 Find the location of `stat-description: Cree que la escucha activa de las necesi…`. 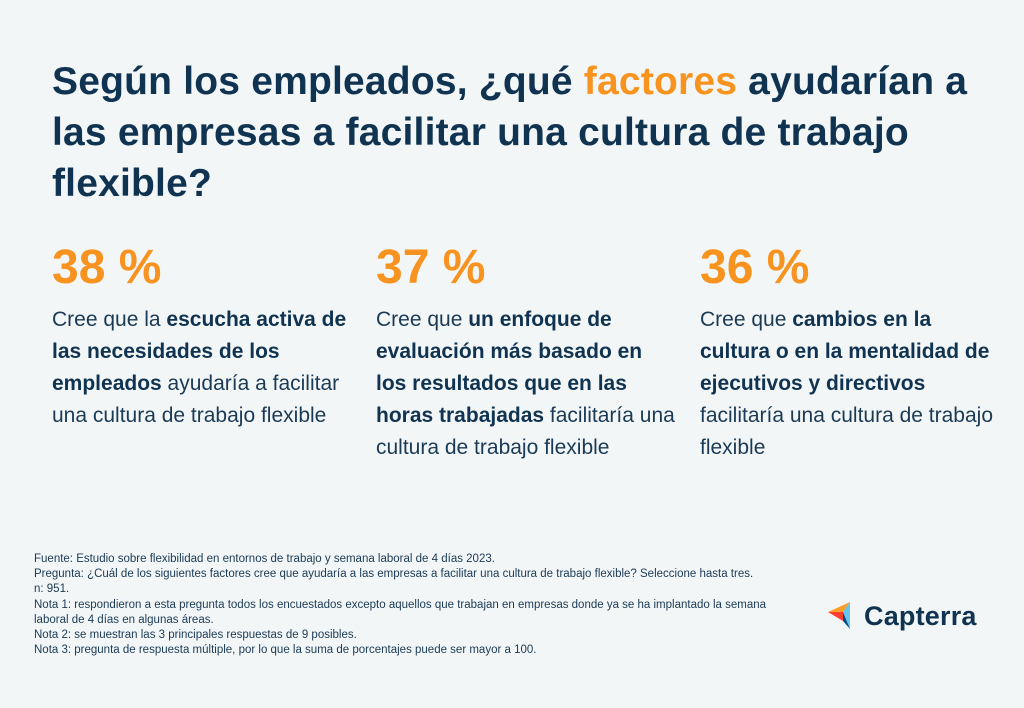

stat-description: Cree que la escucha activa de las necesi… is located at coordinates (202, 368).